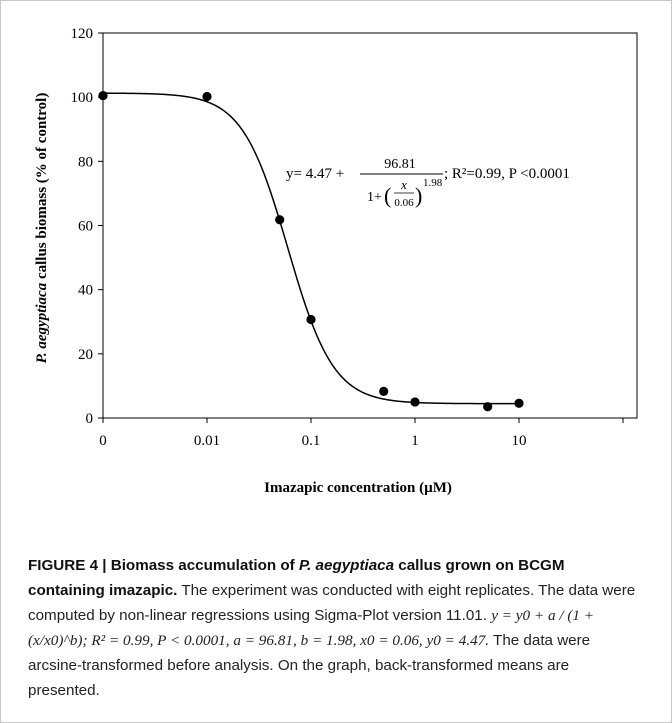  What do you see at coordinates (415, 441) in the screenshot?
I see `x-tick-label: 1` at bounding box center [415, 441].